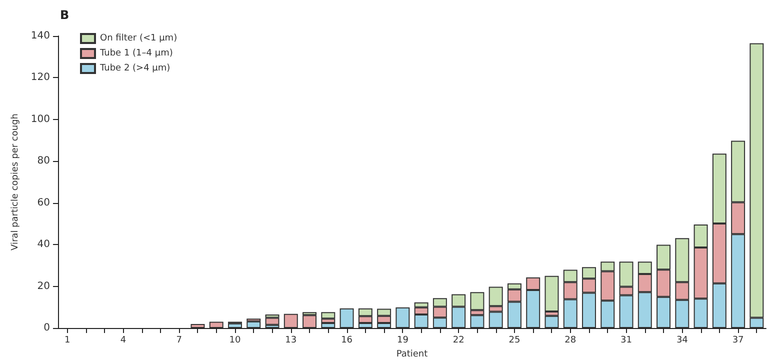 The width and height of the screenshot is (776, 364). Describe the element at coordinates (134, 69) in the screenshot. I see `legend-label: Tube 2 (>4 µm)` at that location.